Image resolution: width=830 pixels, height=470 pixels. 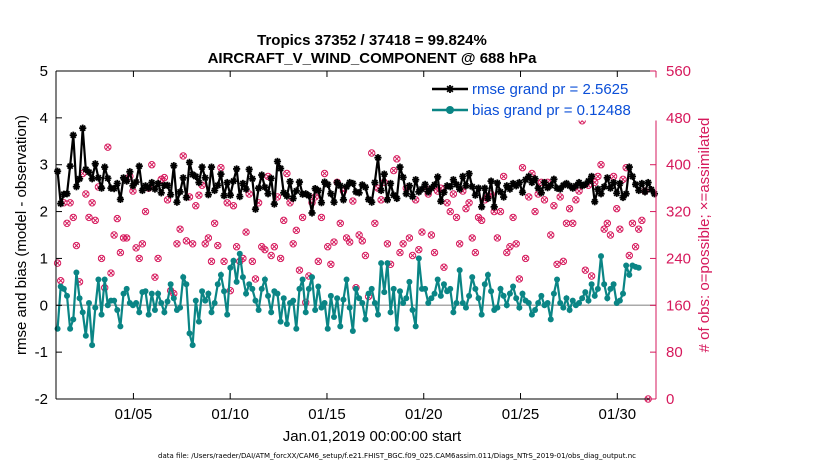 I want to click on y2-tick-label: 0, so click(x=670, y=399).